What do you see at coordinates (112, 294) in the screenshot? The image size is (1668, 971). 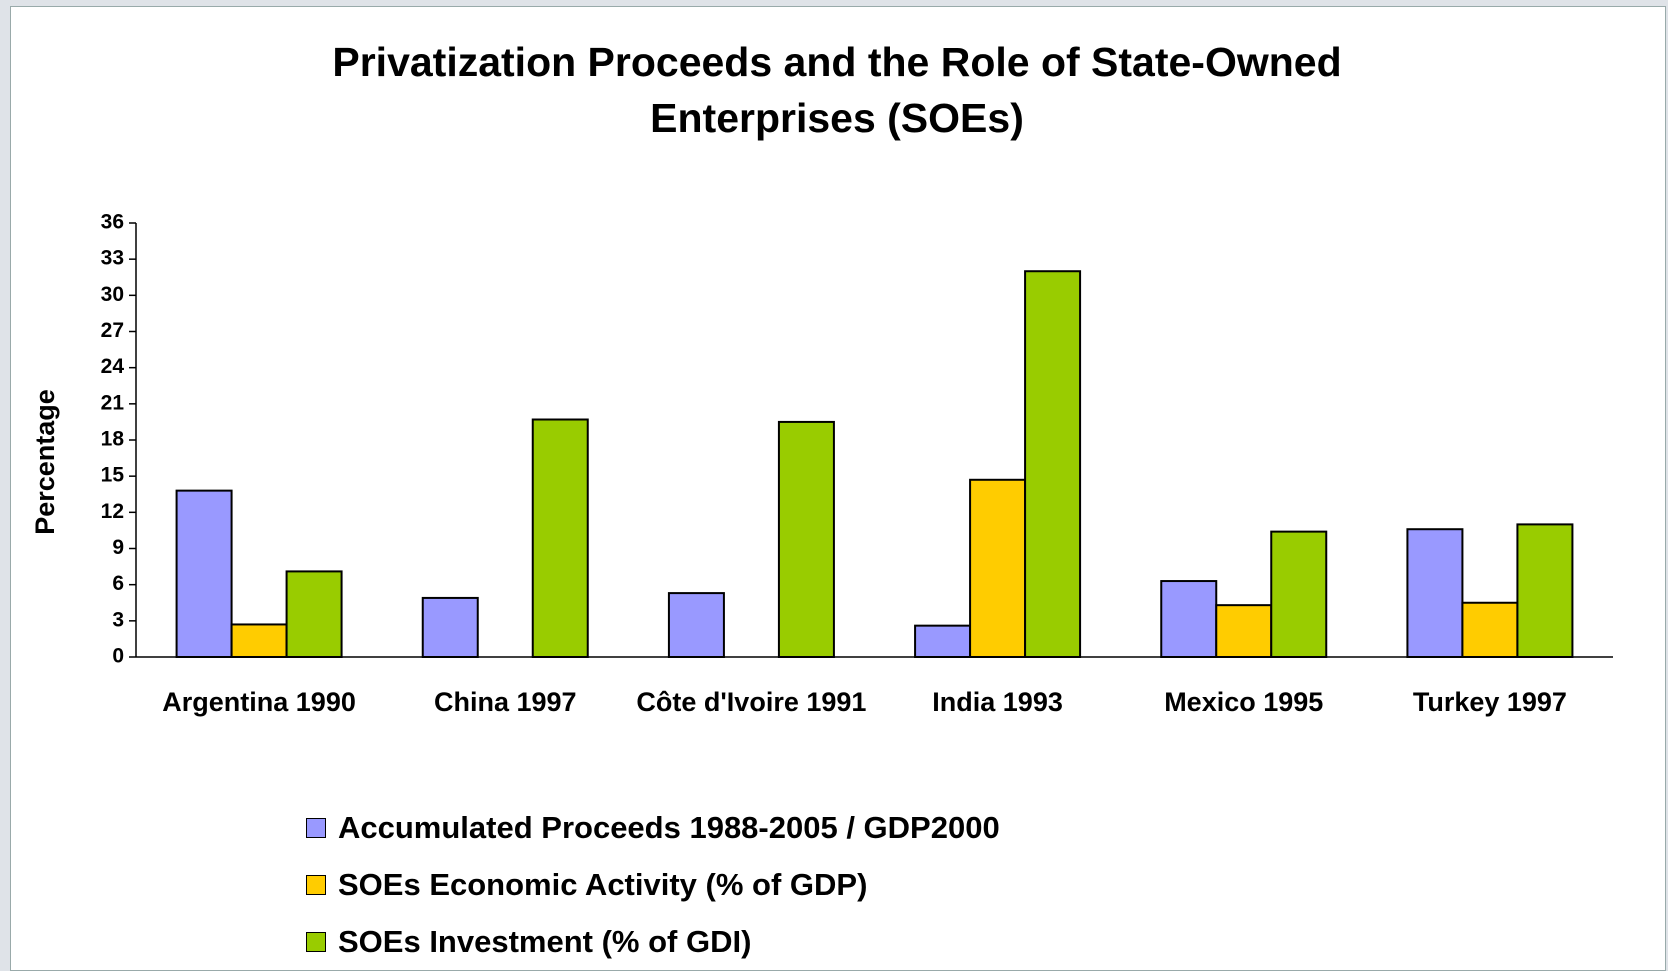 I see `y-tick-label: 30` at bounding box center [112, 294].